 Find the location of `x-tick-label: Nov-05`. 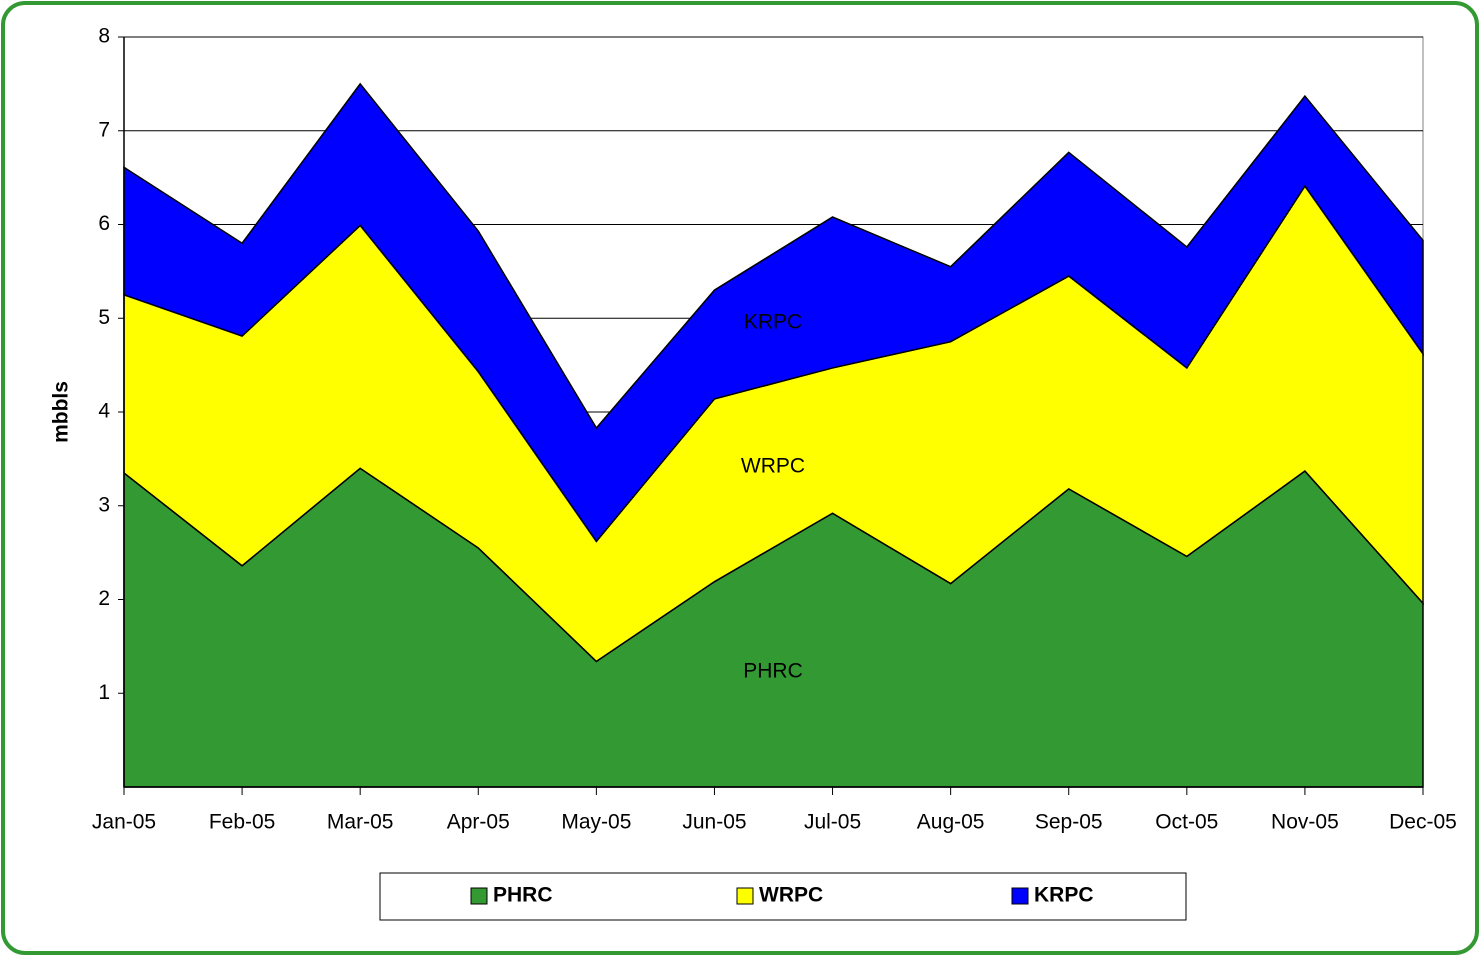

x-tick-label: Nov-05 is located at coordinates (1305, 822).